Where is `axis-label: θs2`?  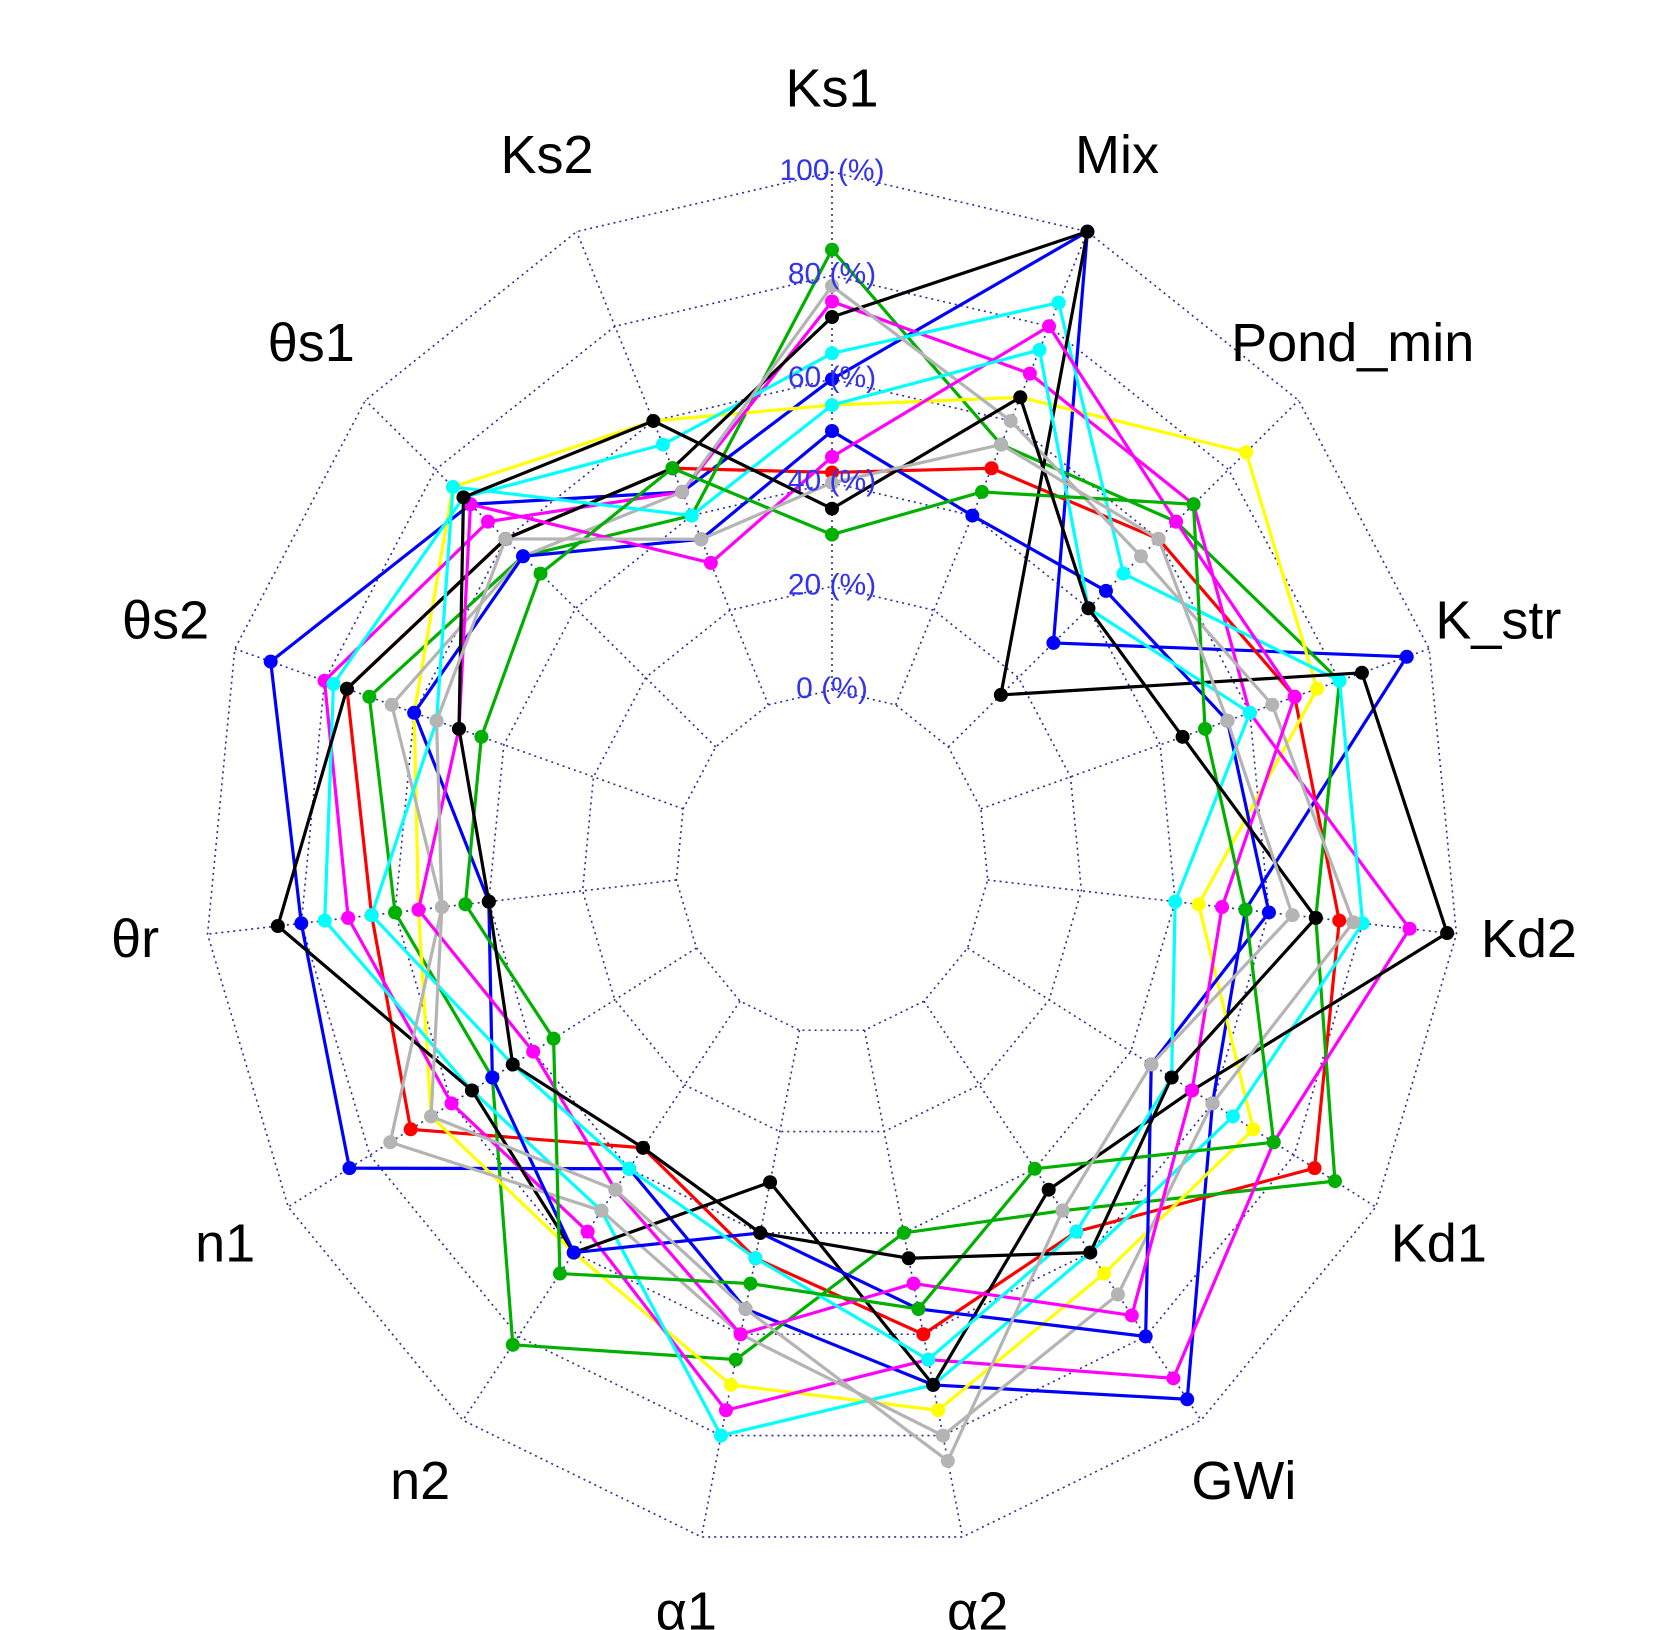 axis-label: θs2 is located at coordinates (165, 620).